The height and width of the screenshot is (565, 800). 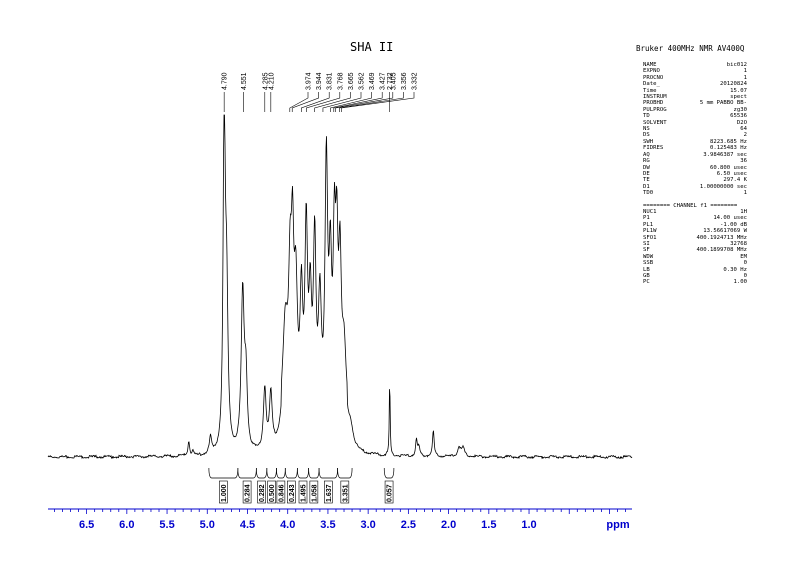 What do you see at coordinates (733, 224) in the screenshot?
I see `parameter-value: -1.00 dB` at bounding box center [733, 224].